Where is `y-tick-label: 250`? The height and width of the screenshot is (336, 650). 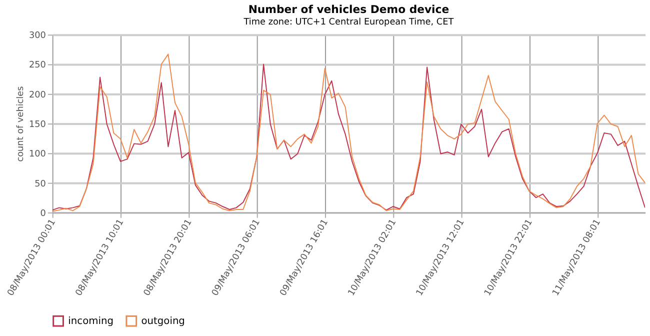 y-tick-label: 250 is located at coordinates (37, 65).